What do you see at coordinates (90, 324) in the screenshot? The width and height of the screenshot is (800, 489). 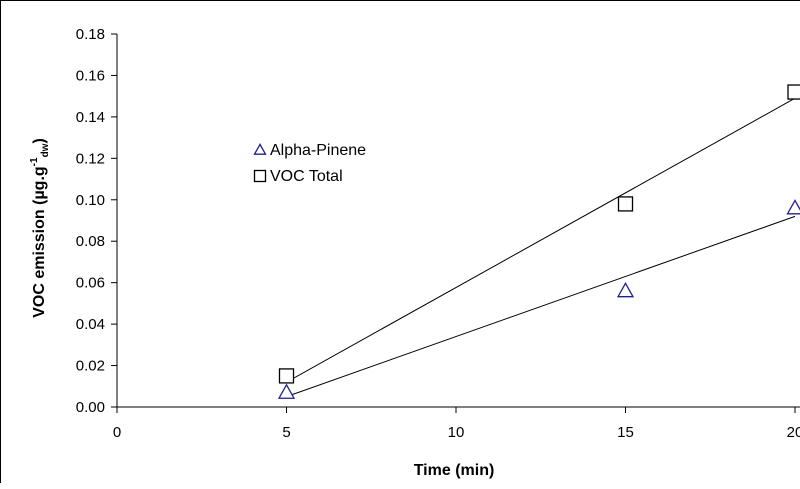 I see `y-tick-label: 0.04` at bounding box center [90, 324].